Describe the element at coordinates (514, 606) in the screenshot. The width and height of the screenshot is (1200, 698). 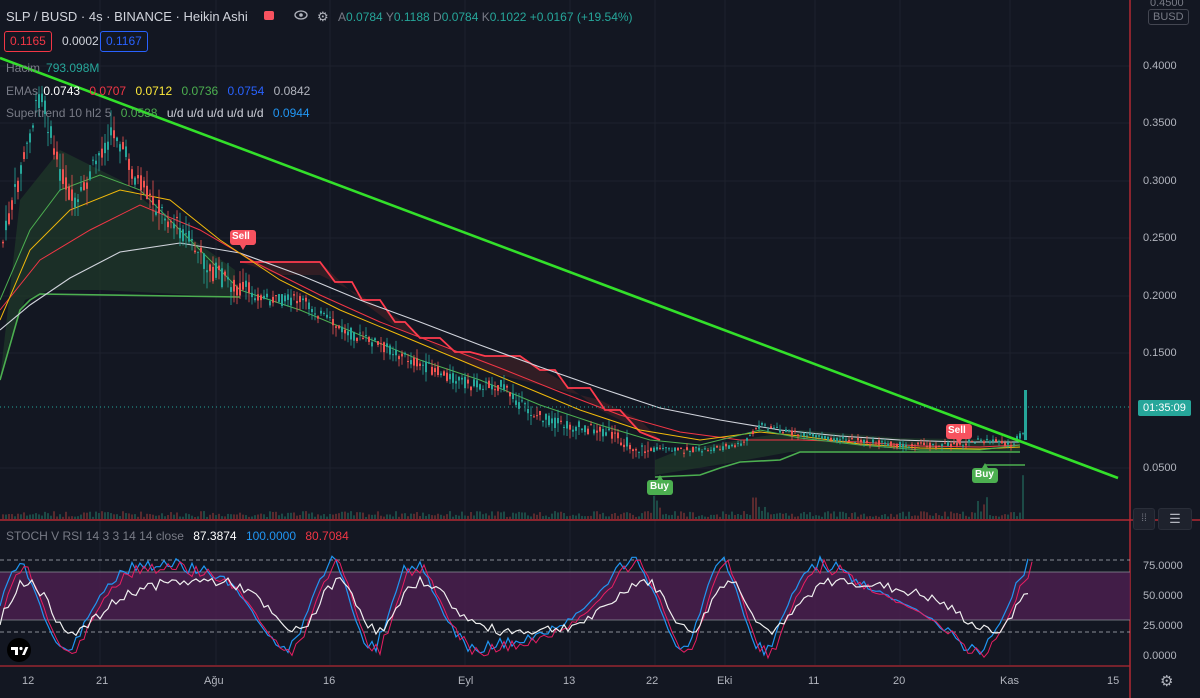
I see `stoch-k-line` at that location.